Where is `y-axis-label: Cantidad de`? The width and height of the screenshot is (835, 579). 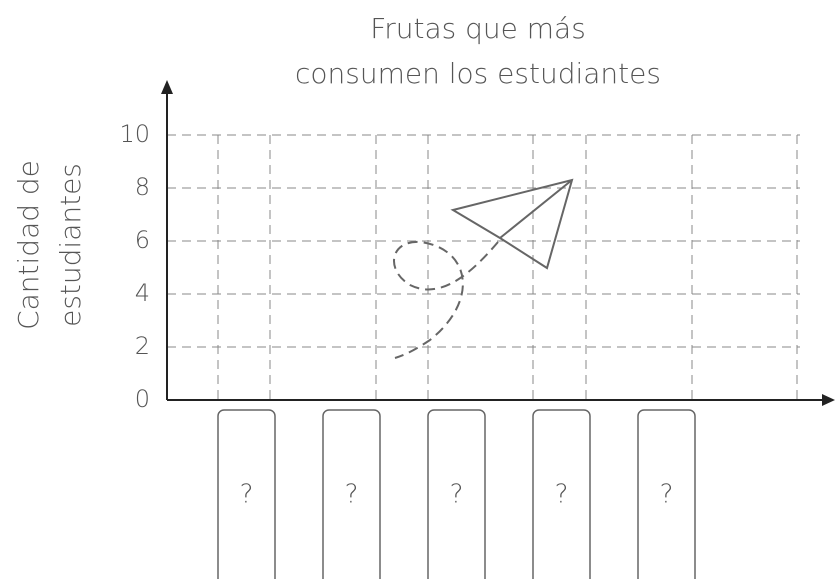
y-axis-label: Cantidad de is located at coordinates (28, 245).